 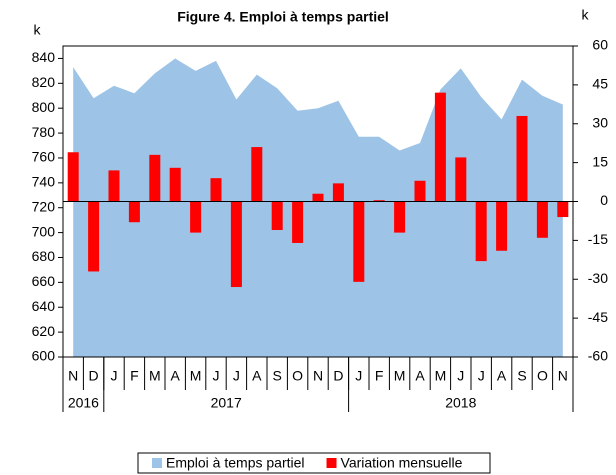 I want to click on y2-tick-label: 30, so click(x=600, y=122).